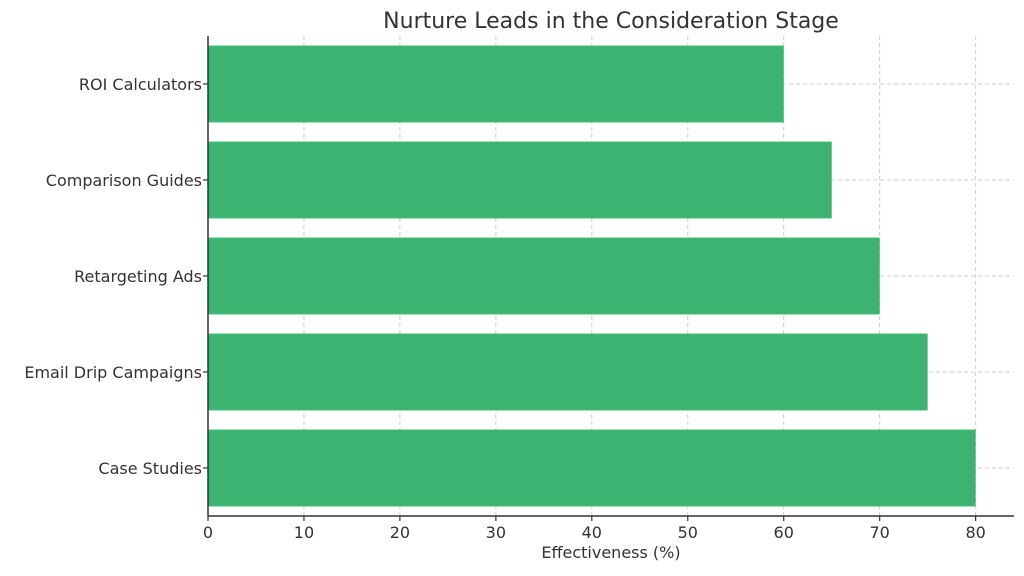 This screenshot has height=576, width=1024. Describe the element at coordinates (138, 276) in the screenshot. I see `y-tick-label: Retargeting Ads` at that location.